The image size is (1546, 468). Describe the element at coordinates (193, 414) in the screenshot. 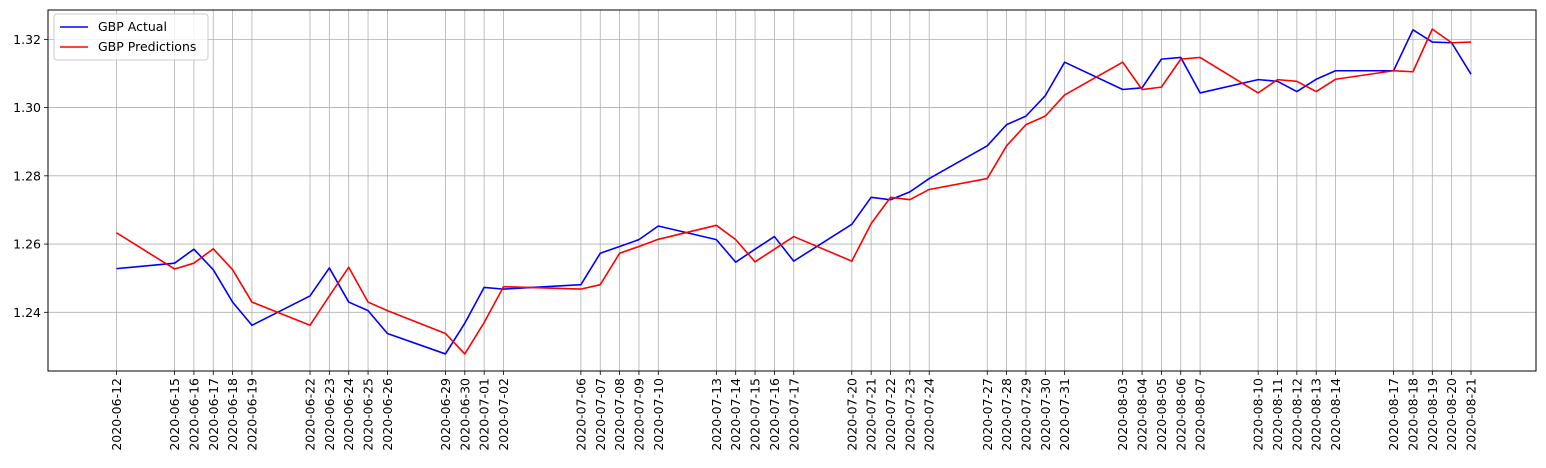

I see `x-tick-label: 2020-06-16` at that location.